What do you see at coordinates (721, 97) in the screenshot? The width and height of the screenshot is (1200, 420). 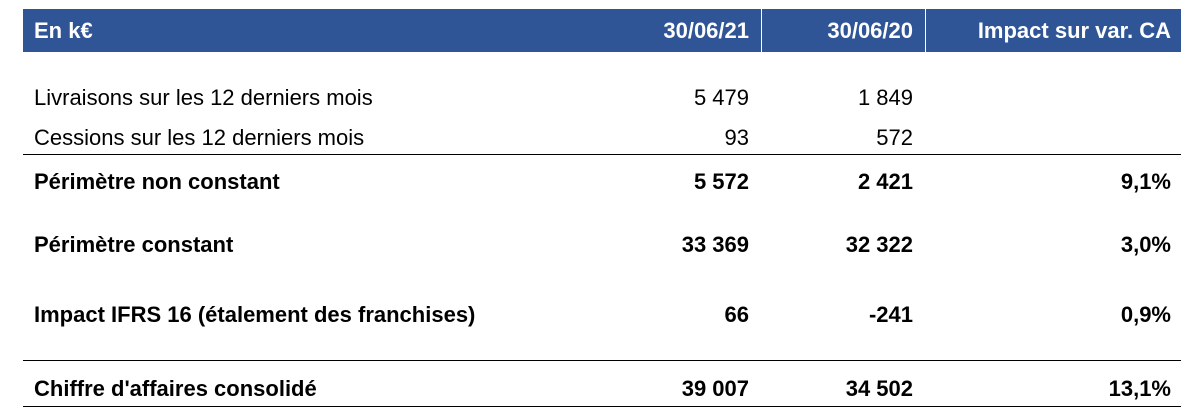 I see `row-value-2021: 5 479` at bounding box center [721, 97].